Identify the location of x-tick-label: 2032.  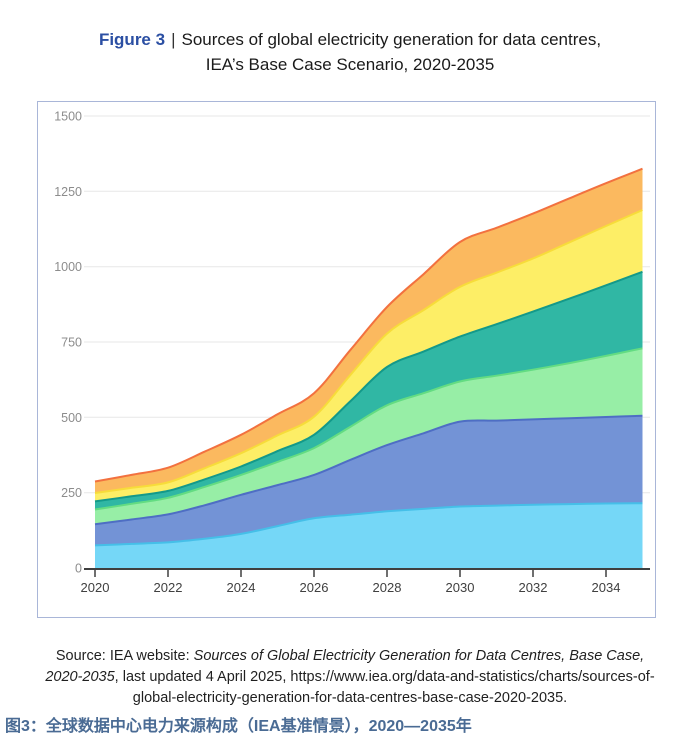
(533, 587).